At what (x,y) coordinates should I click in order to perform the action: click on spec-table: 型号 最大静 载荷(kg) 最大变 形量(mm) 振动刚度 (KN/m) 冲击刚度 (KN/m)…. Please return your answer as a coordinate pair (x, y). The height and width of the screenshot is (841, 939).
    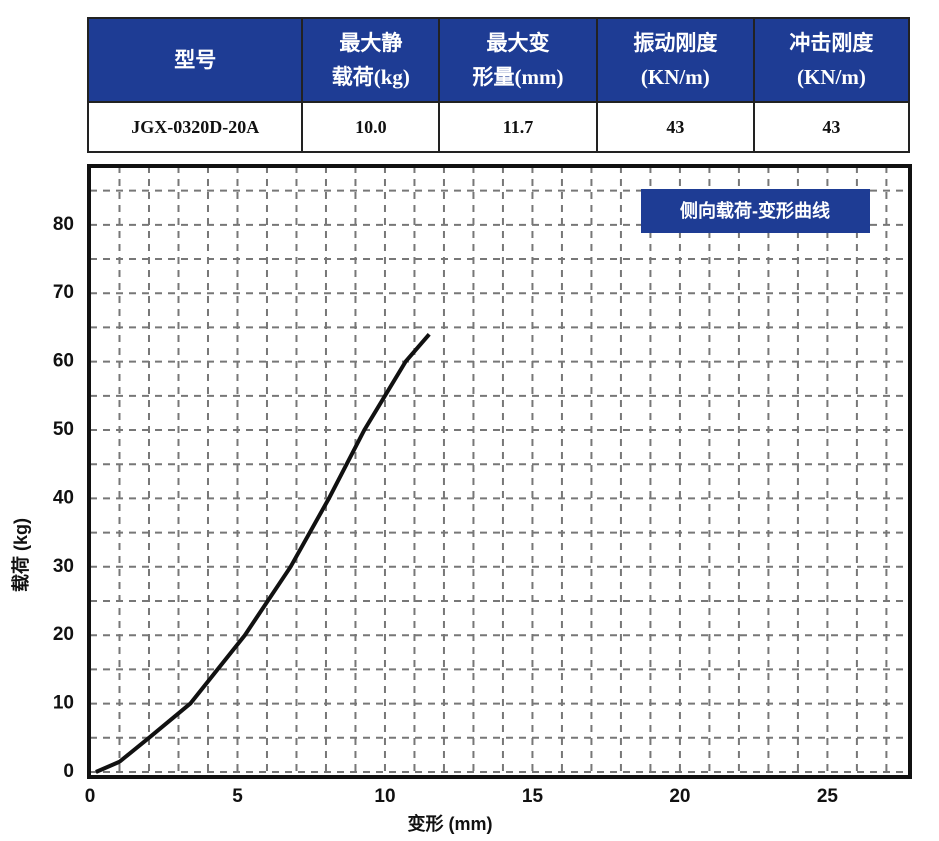
    Looking at the image, I should click on (498, 85).